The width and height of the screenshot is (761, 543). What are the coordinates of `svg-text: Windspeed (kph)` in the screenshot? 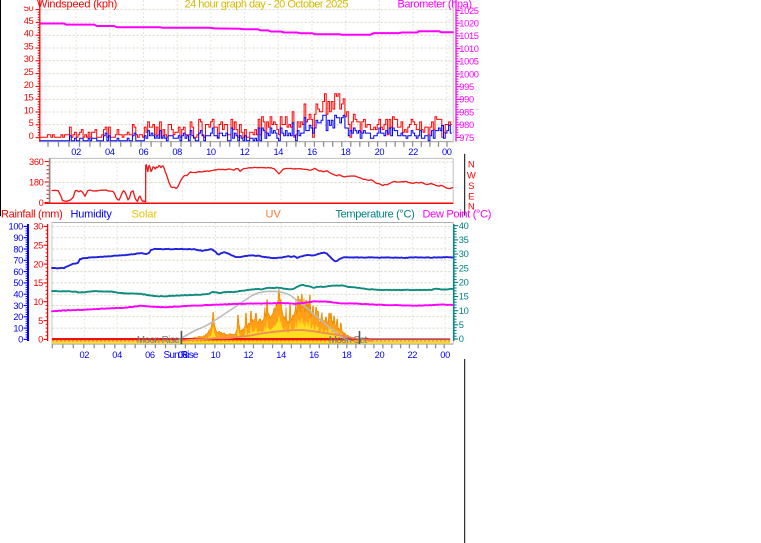 It's located at (77, 5).